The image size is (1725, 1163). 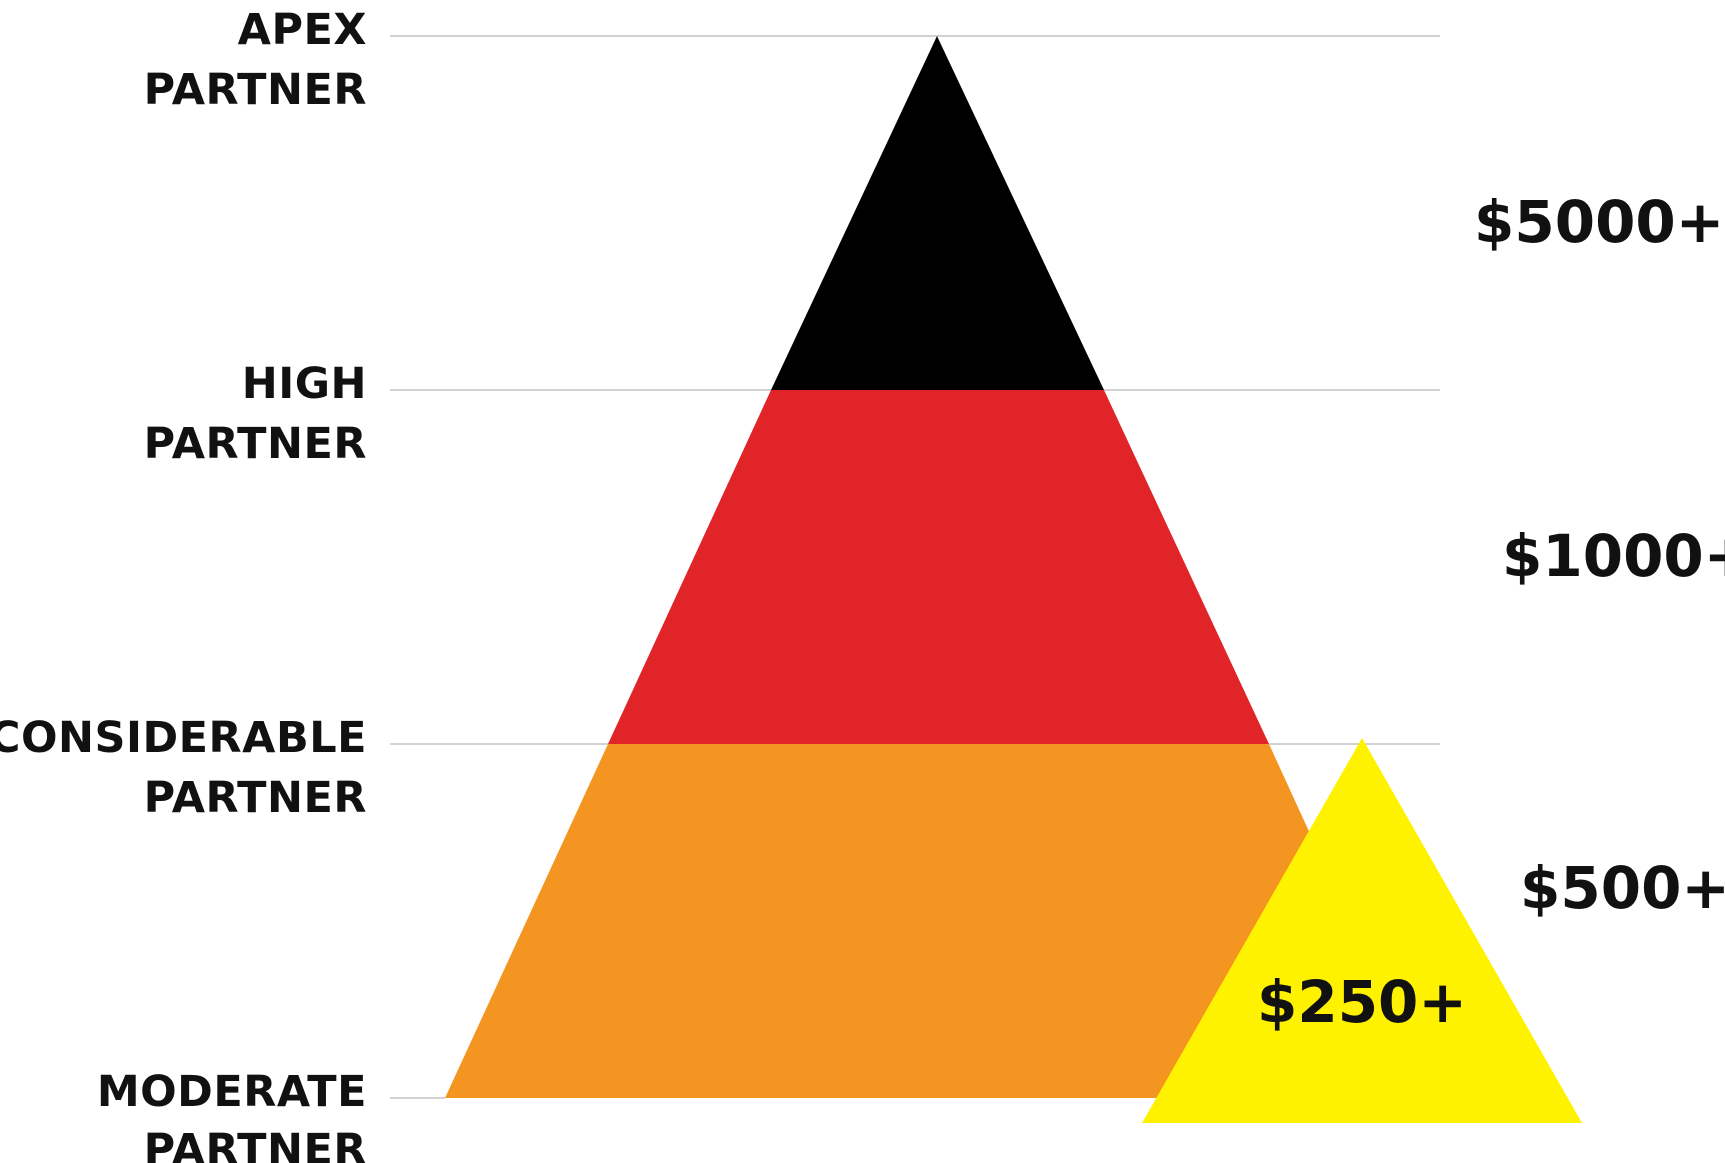 What do you see at coordinates (937, 213) in the screenshot?
I see `pyramid-band-apex` at bounding box center [937, 213].